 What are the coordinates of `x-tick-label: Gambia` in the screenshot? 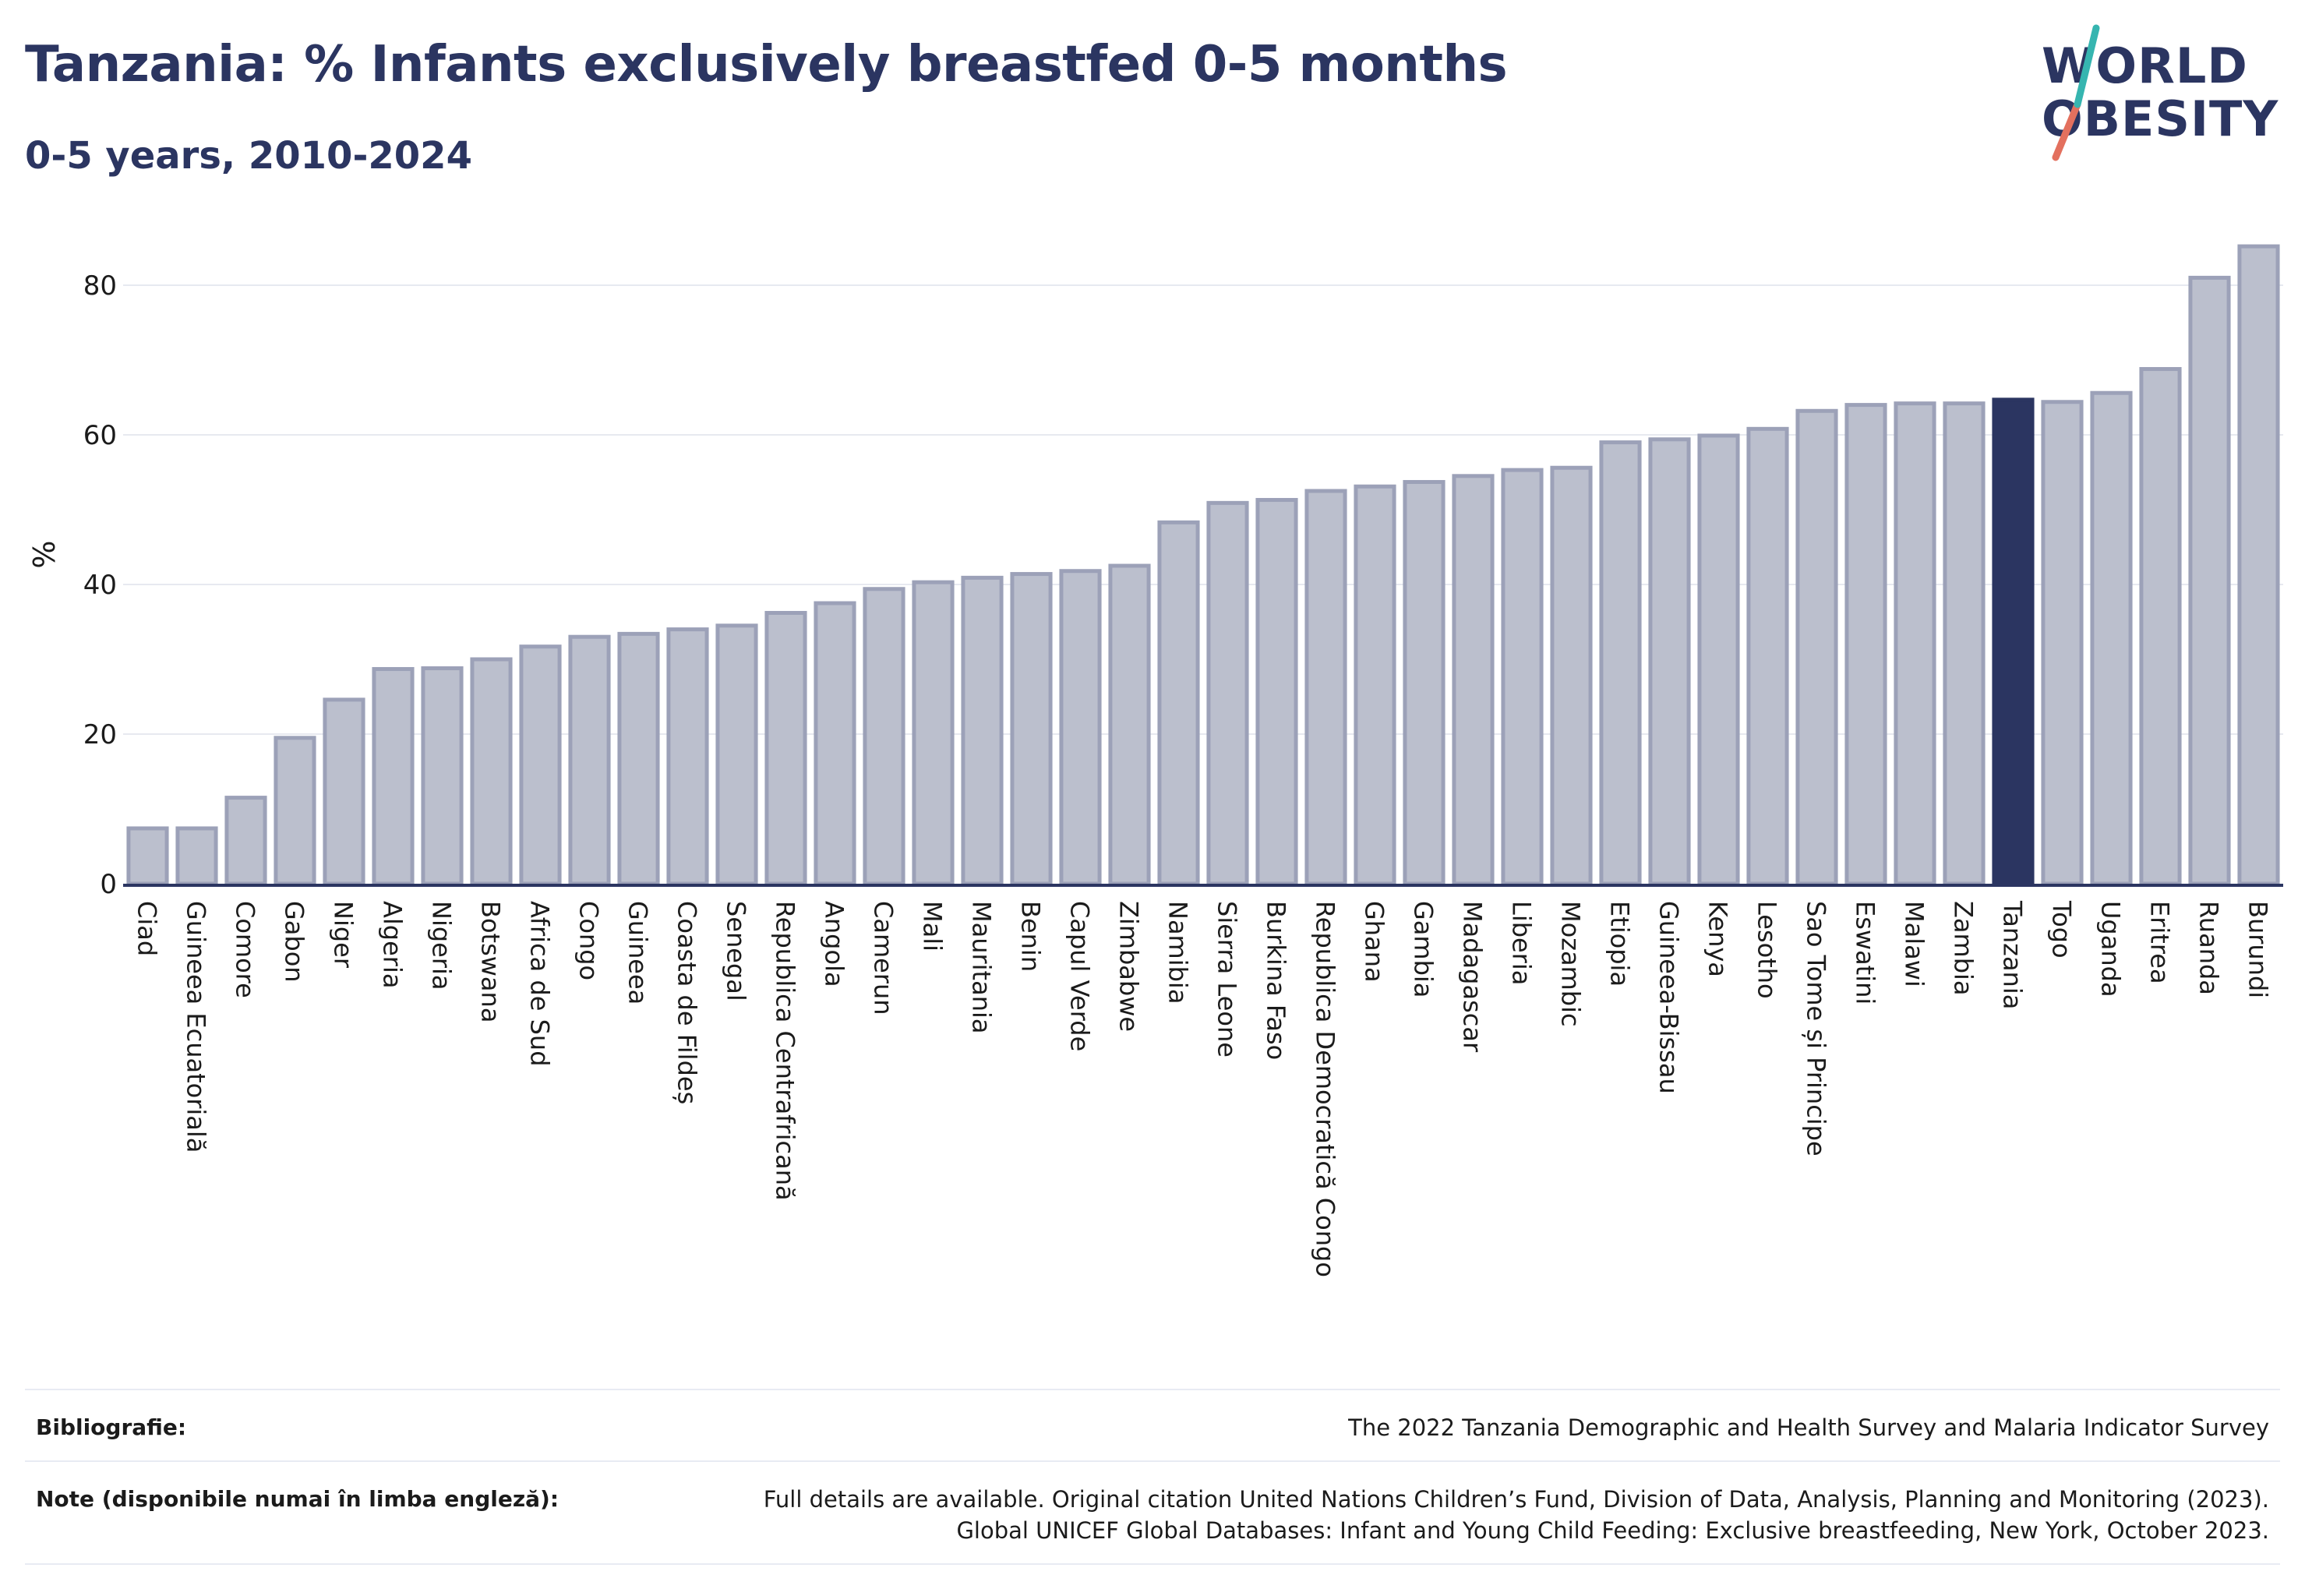 It's located at (1423, 949).